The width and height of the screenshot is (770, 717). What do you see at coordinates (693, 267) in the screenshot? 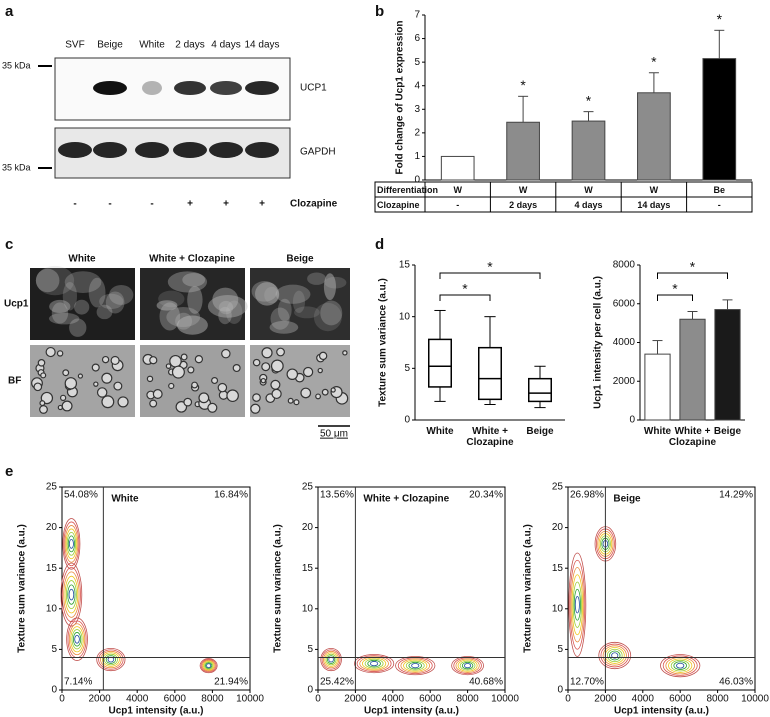
I see `significance: *` at bounding box center [693, 267].